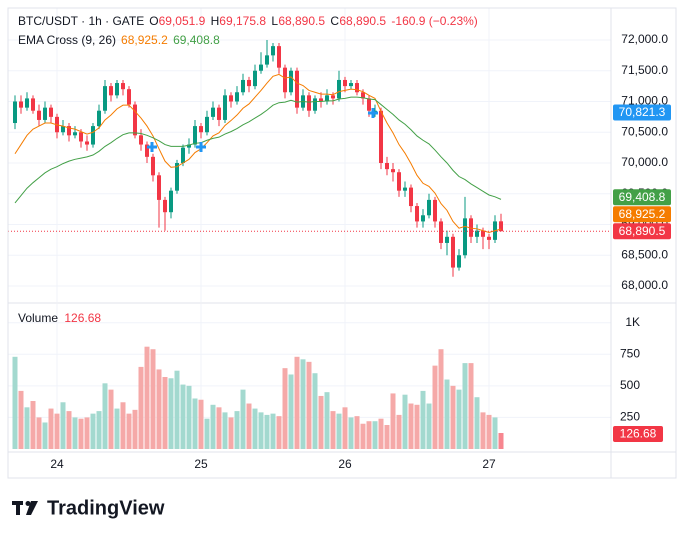 This screenshot has height=539, width=687. Describe the element at coordinates (644, 101) in the screenshot. I see `y-tick-label: 71,000.0` at that location.